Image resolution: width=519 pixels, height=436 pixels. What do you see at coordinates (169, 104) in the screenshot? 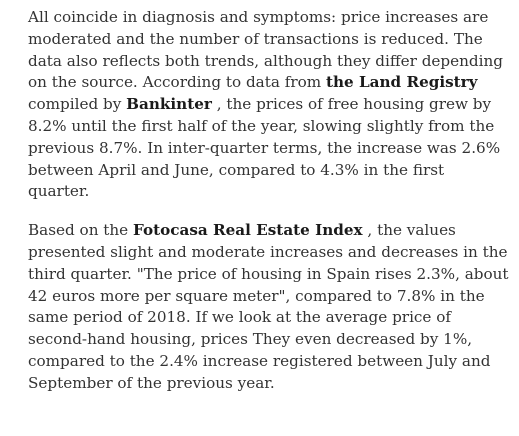
I see `bankinter-source: Bankinter` at bounding box center [169, 104].